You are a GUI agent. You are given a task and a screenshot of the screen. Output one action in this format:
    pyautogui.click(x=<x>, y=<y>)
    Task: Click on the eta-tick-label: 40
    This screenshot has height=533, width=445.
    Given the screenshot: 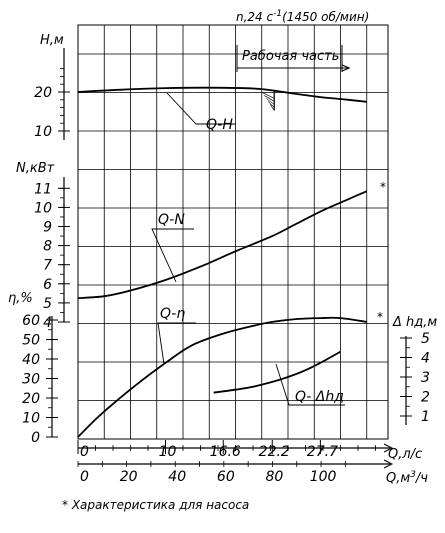 What is the action you would take?
    pyautogui.click(x=31, y=360)
    